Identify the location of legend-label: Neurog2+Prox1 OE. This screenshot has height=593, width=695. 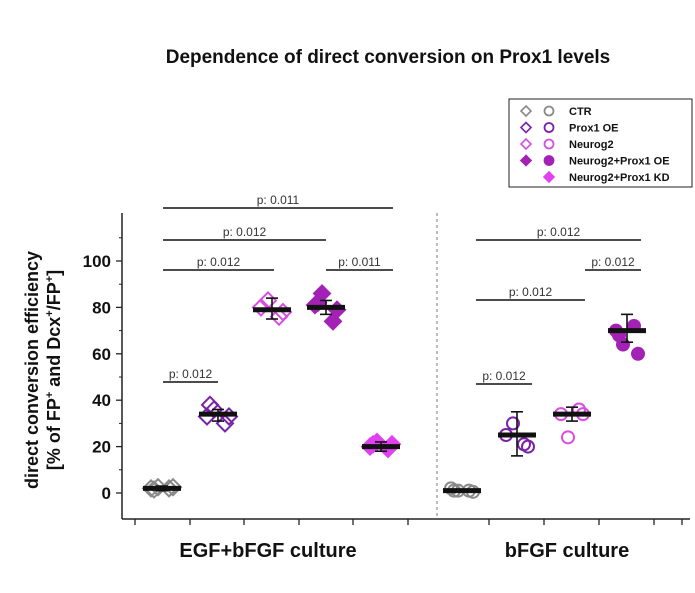
(619, 162).